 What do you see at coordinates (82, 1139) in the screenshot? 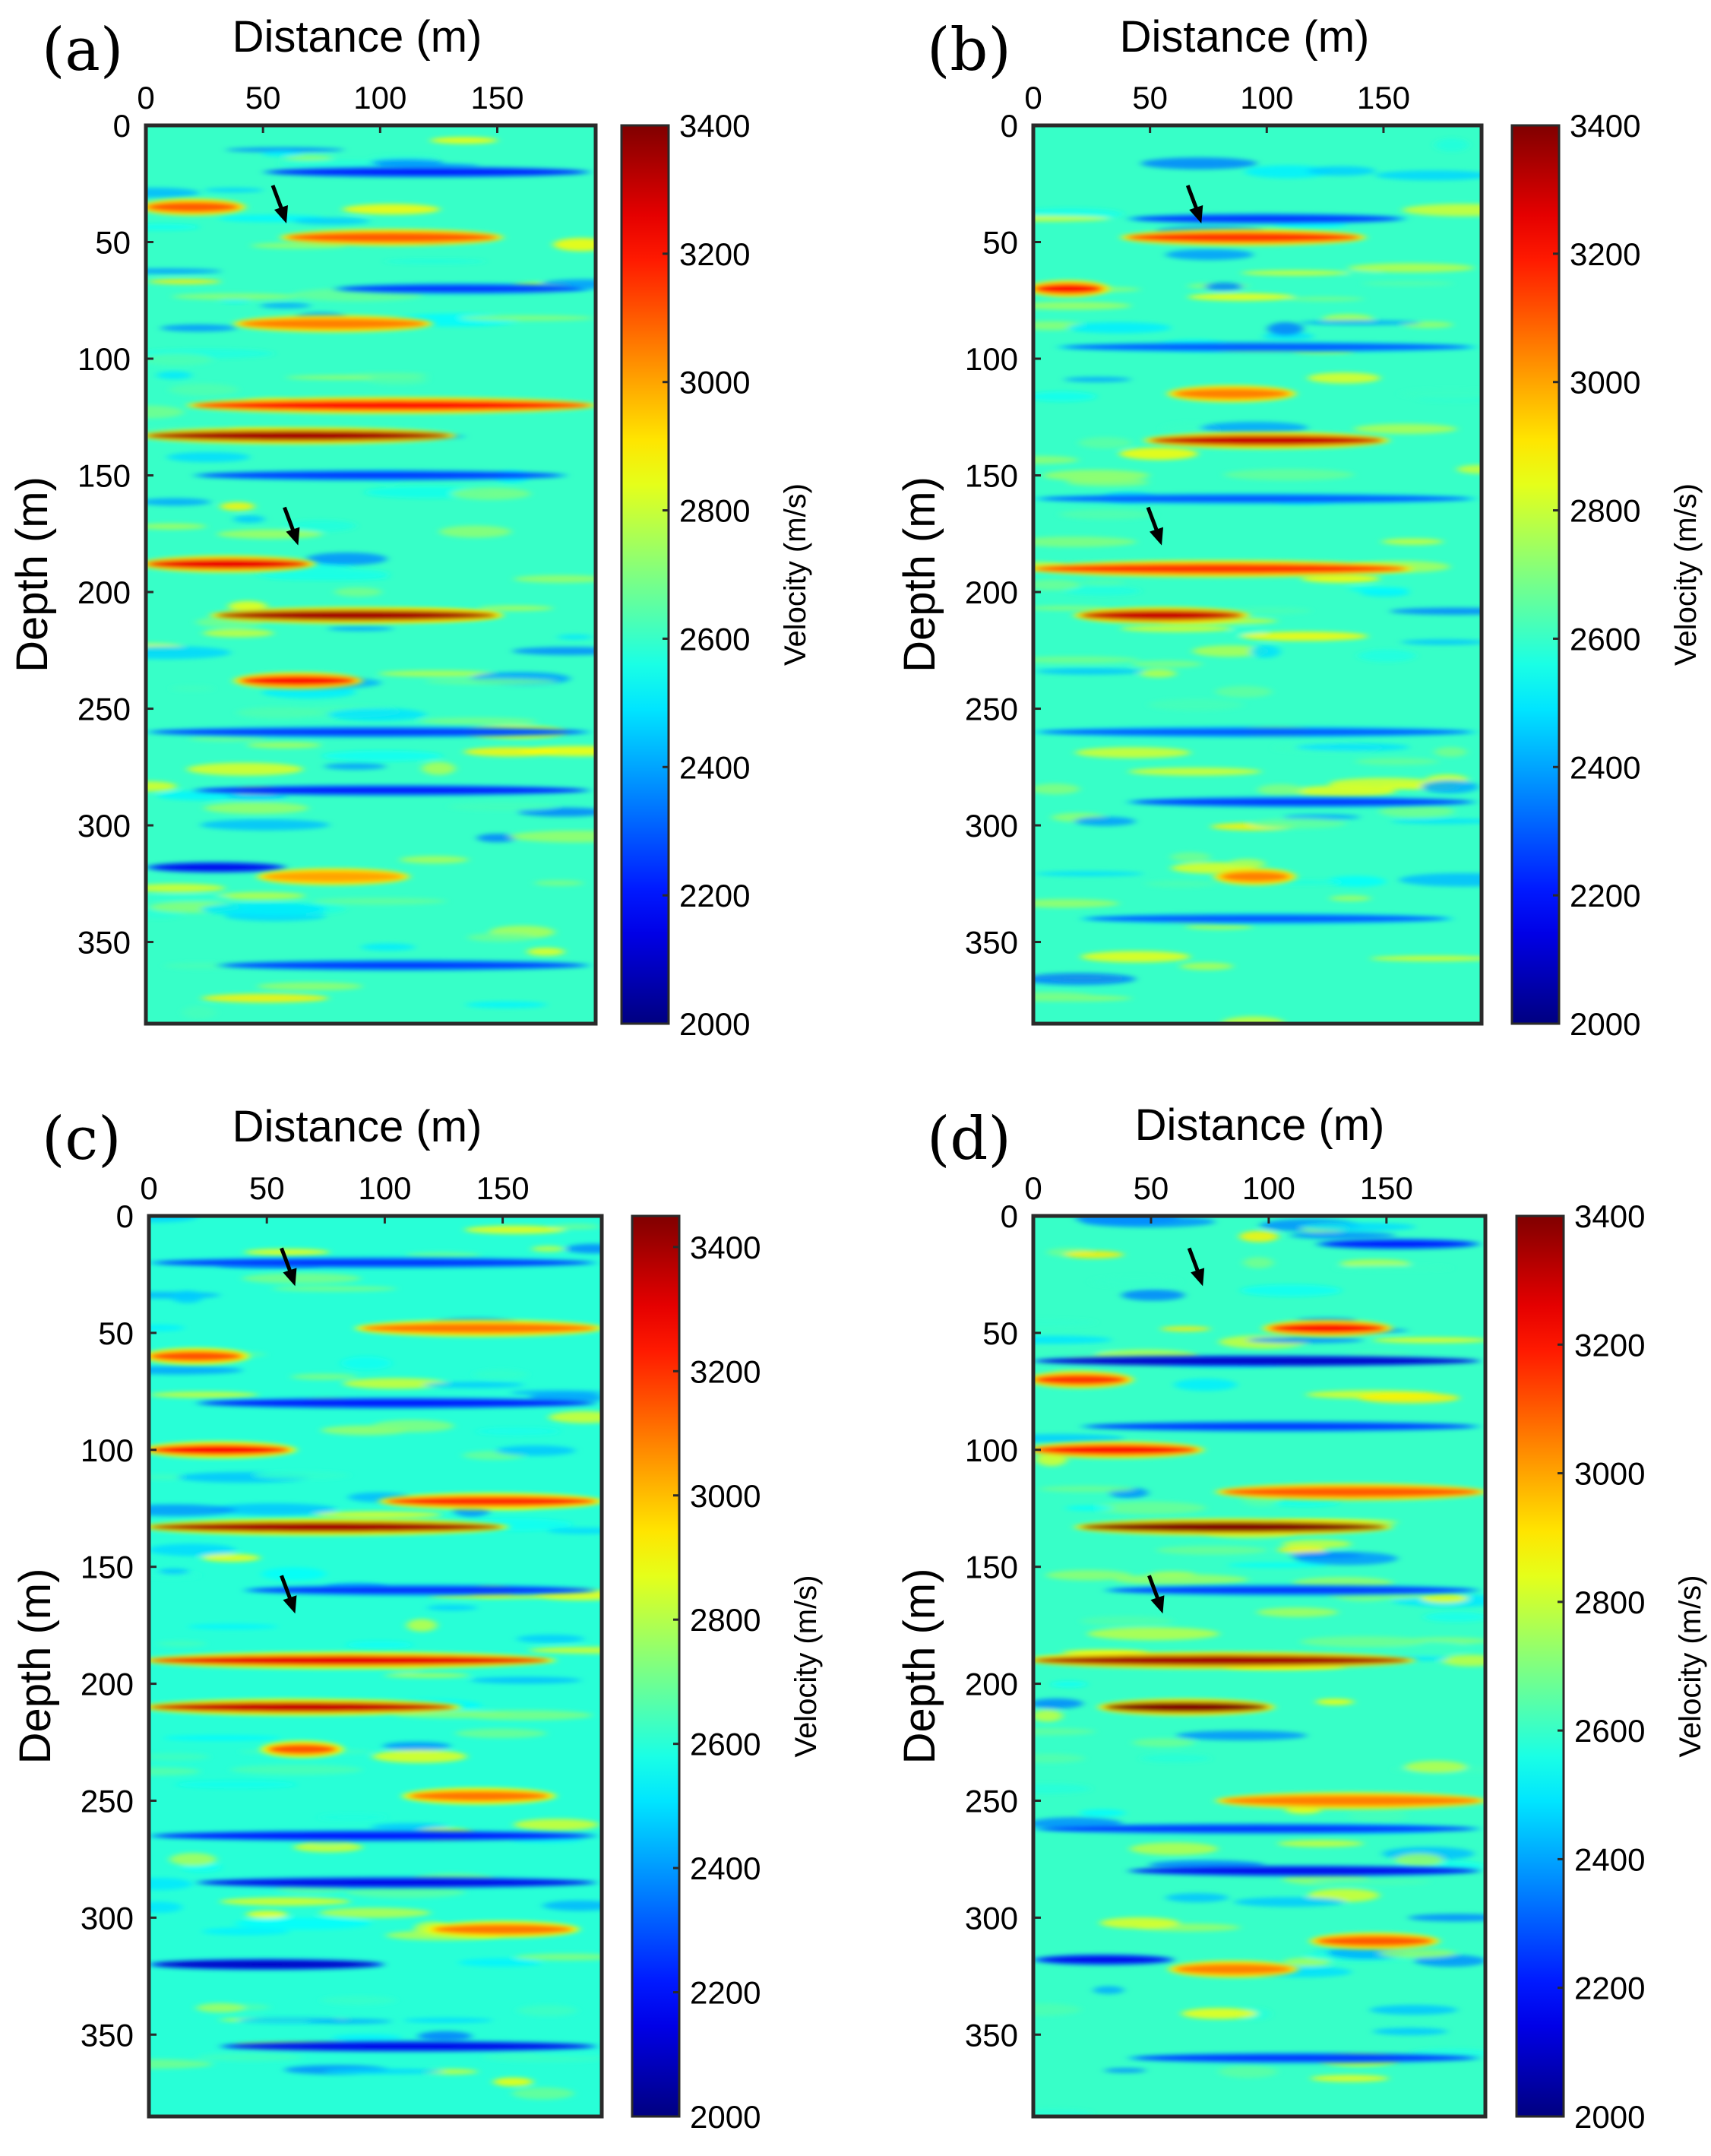
I see `panel-label: (c)` at bounding box center [82, 1139].